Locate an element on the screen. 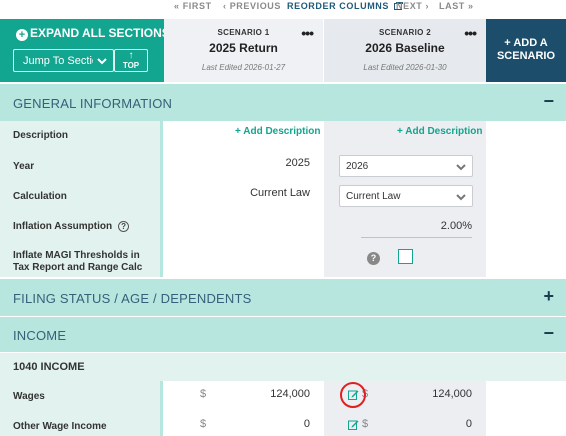 The image size is (566, 436). arrow-up-icon: ↑ is located at coordinates (131, 55).